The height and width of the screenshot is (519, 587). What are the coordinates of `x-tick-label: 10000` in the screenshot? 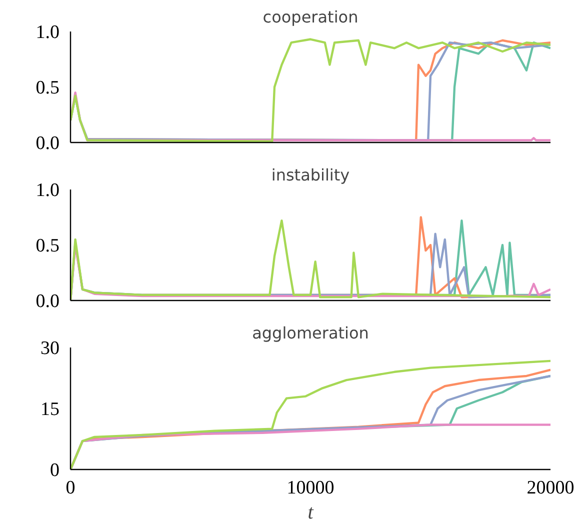 It's located at (310, 488).